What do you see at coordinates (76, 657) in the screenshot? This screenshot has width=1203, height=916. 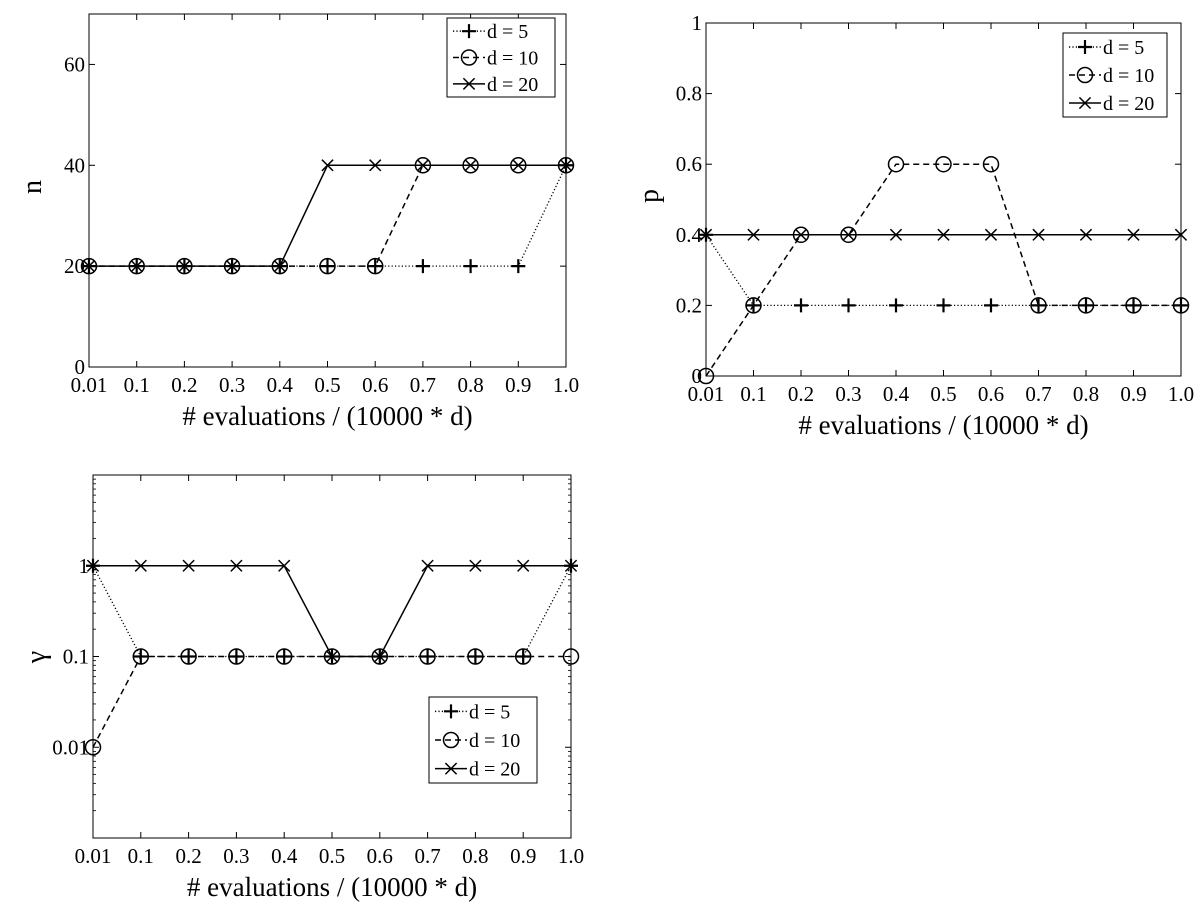 I see `y-tick-label: 0.1` at bounding box center [76, 657].